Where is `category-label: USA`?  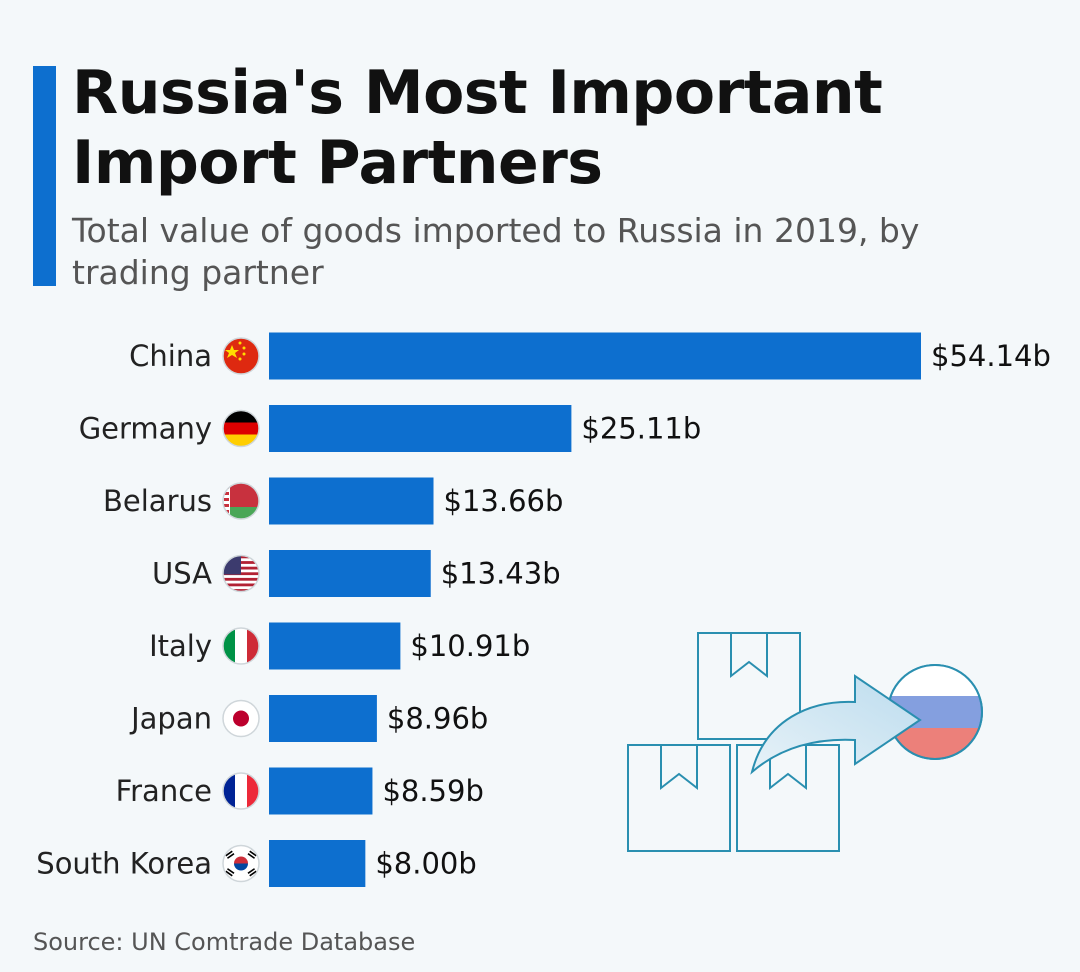
category-label: USA is located at coordinates (182, 574).